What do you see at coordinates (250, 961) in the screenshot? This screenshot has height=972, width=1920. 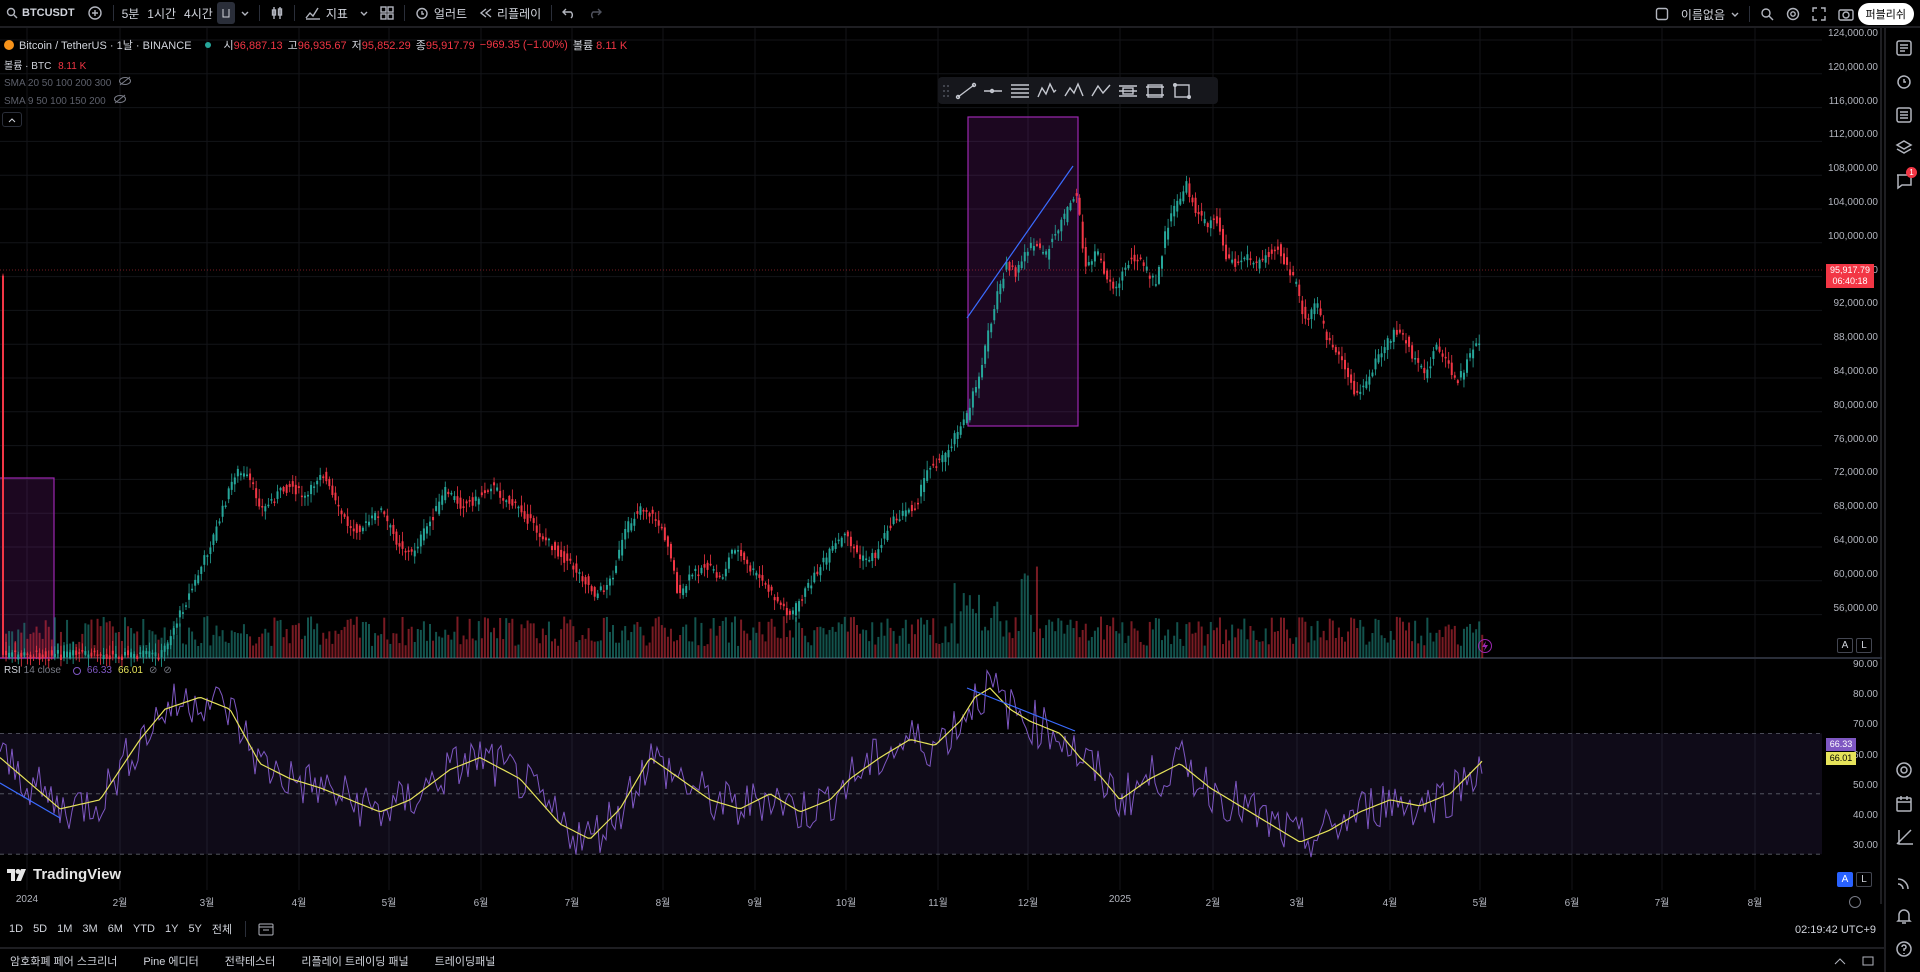 I see `tab-strategy-tester: 전략테스터` at bounding box center [250, 961].